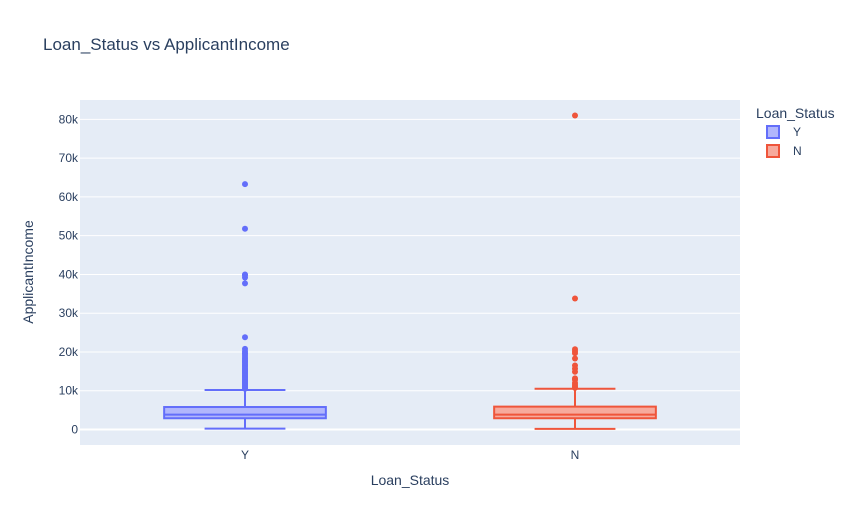  Describe the element at coordinates (797, 151) in the screenshot. I see `legend-label-n: N` at that location.